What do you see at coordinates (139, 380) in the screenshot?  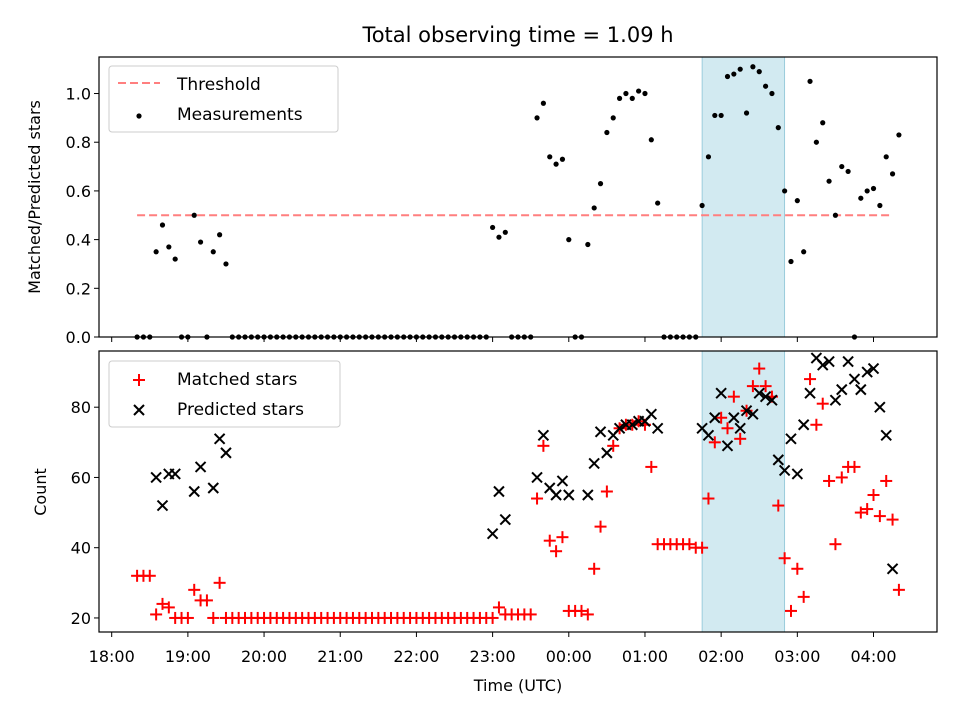 I see `matched-legend-swatch` at bounding box center [139, 380].